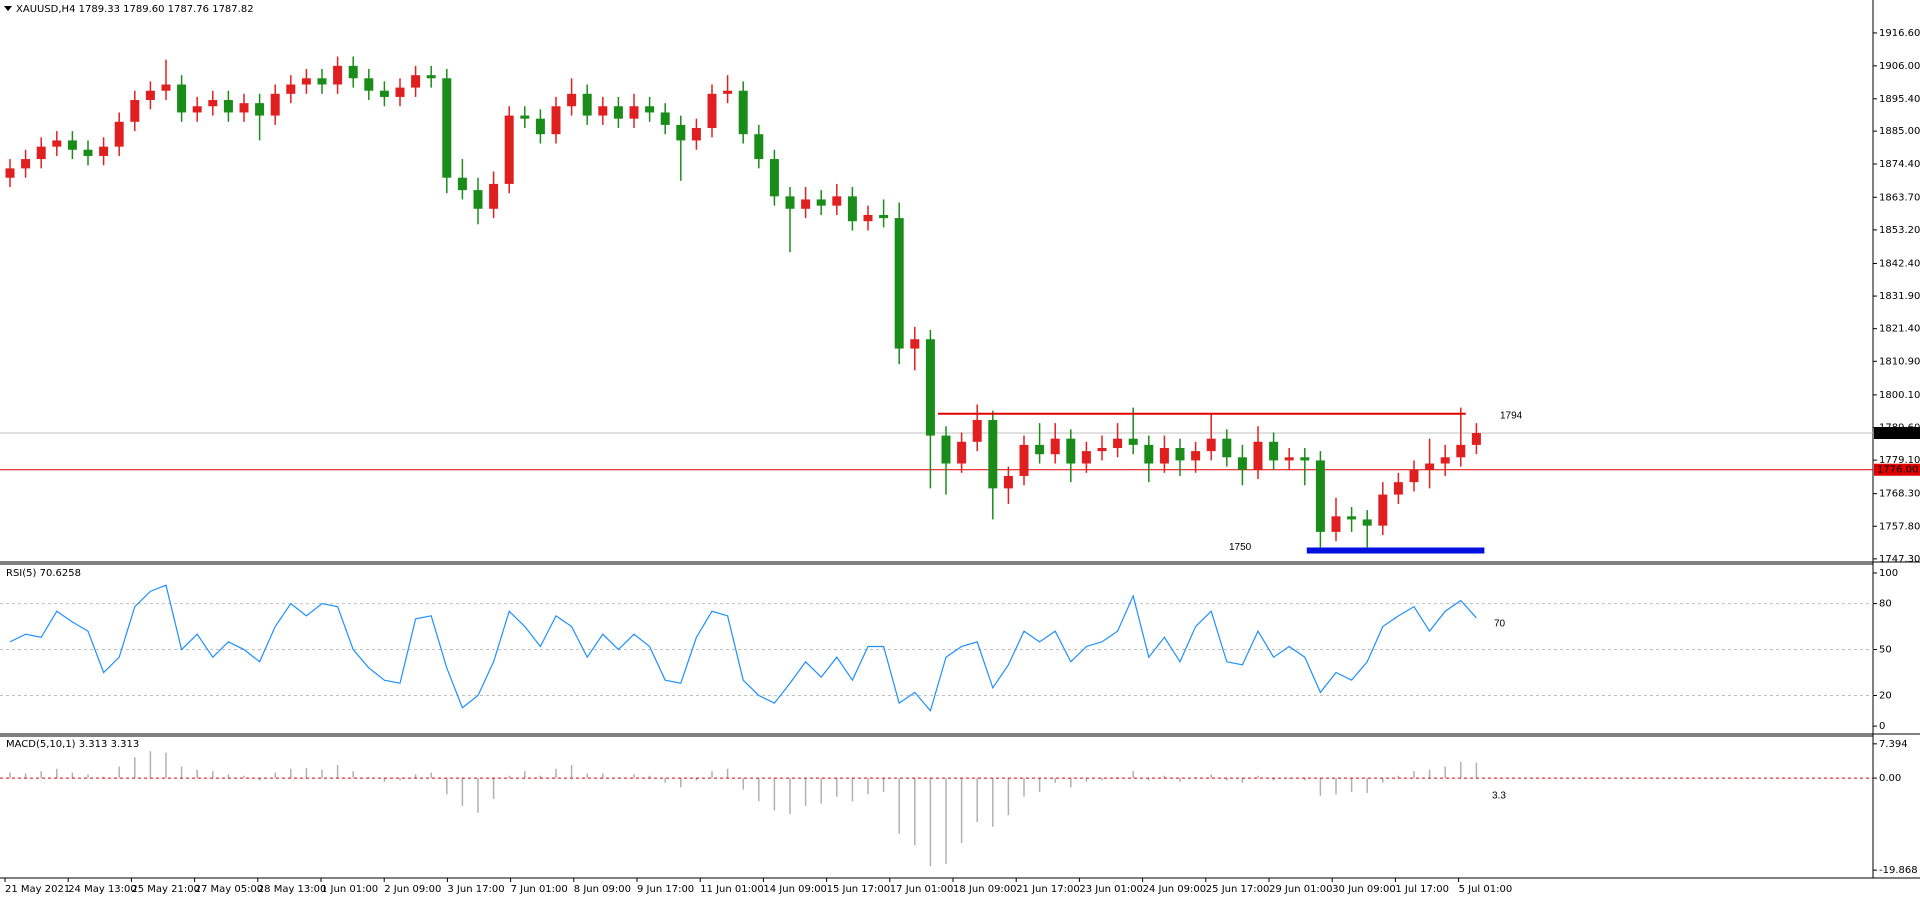 The width and height of the screenshot is (1920, 900). What do you see at coordinates (1899, 460) in the screenshot?
I see `y-tick-label: 1779.10` at bounding box center [1899, 460].